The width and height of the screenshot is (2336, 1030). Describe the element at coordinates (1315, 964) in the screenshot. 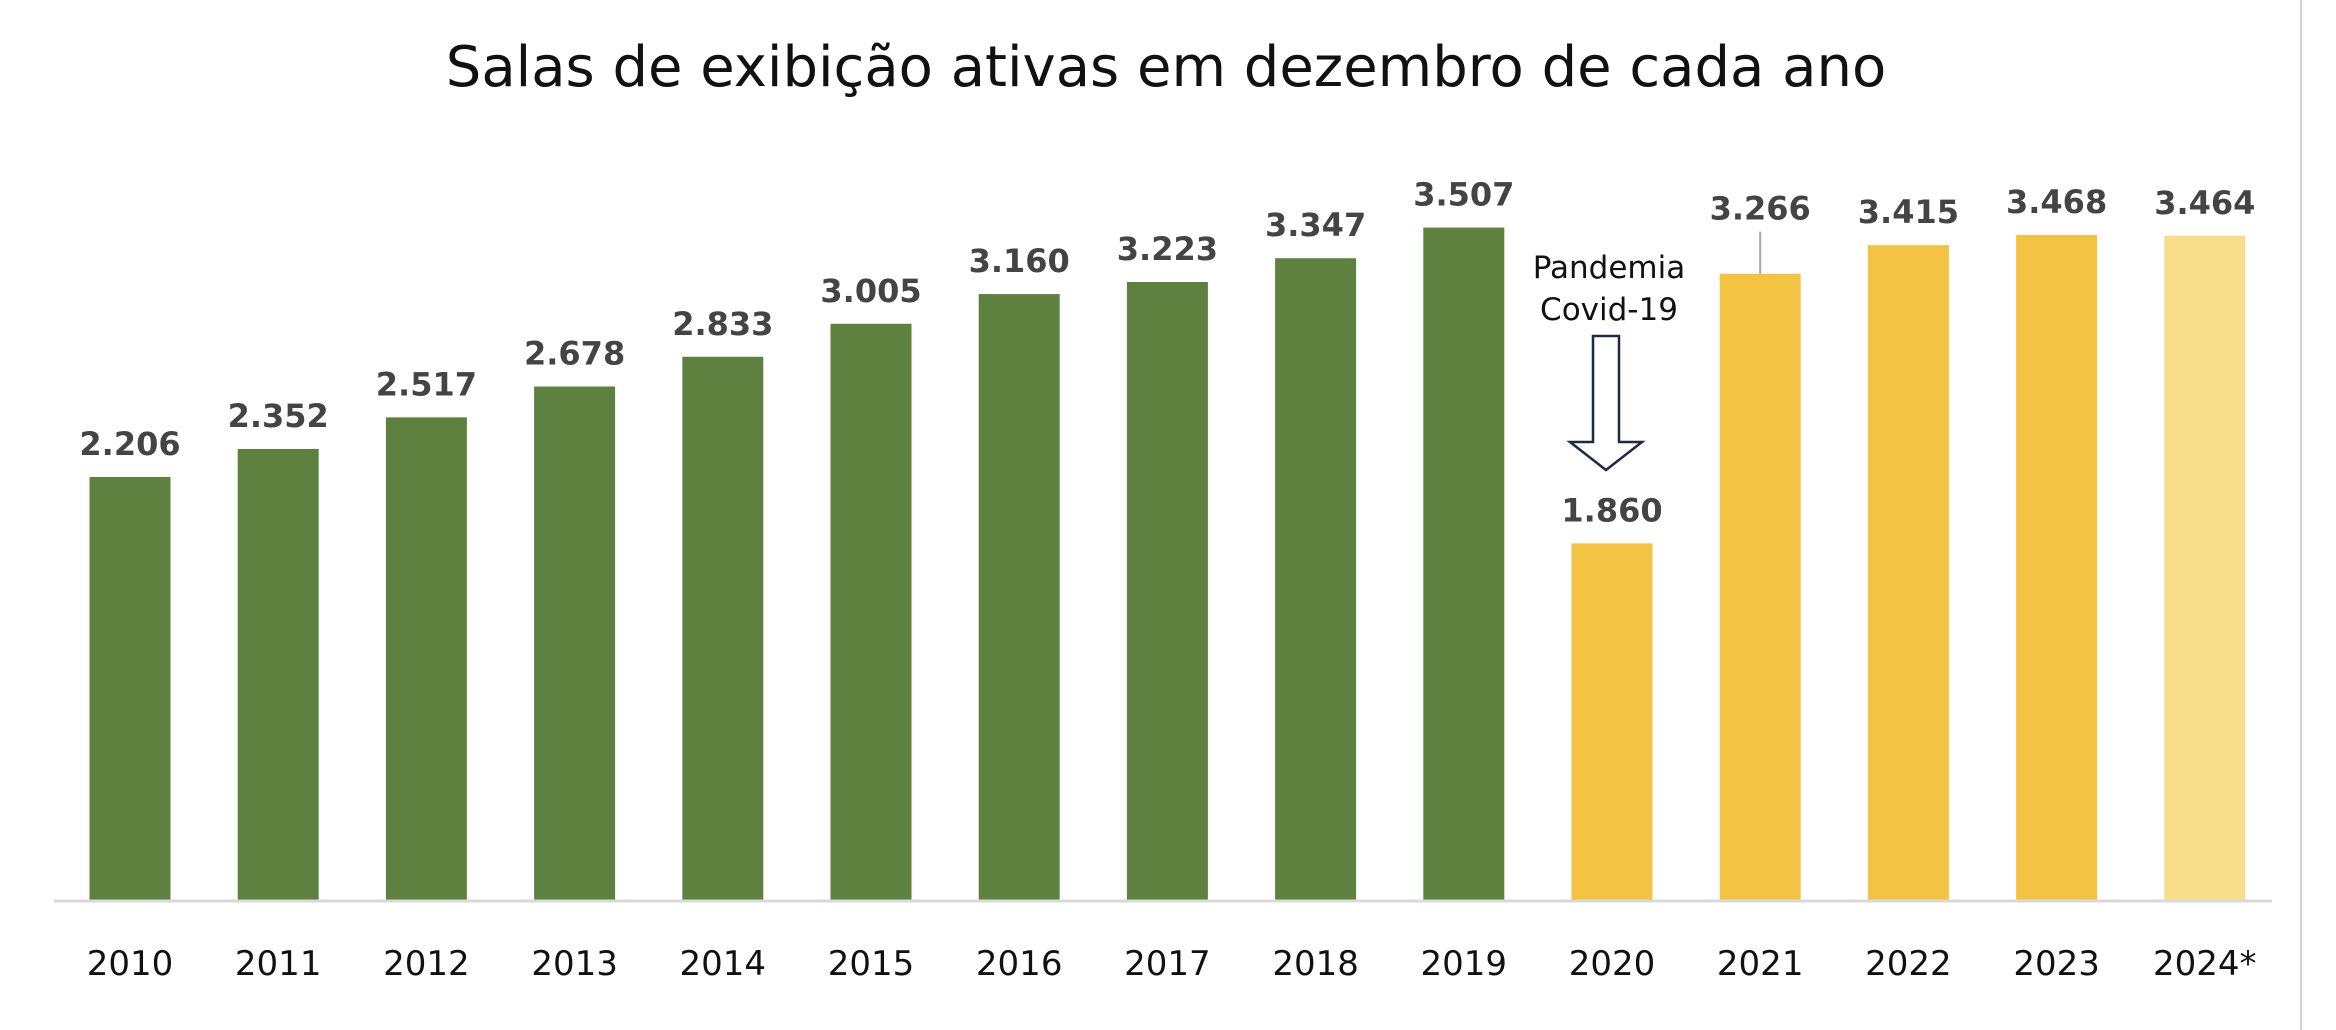

I see `x-tick-label: 2018` at that location.